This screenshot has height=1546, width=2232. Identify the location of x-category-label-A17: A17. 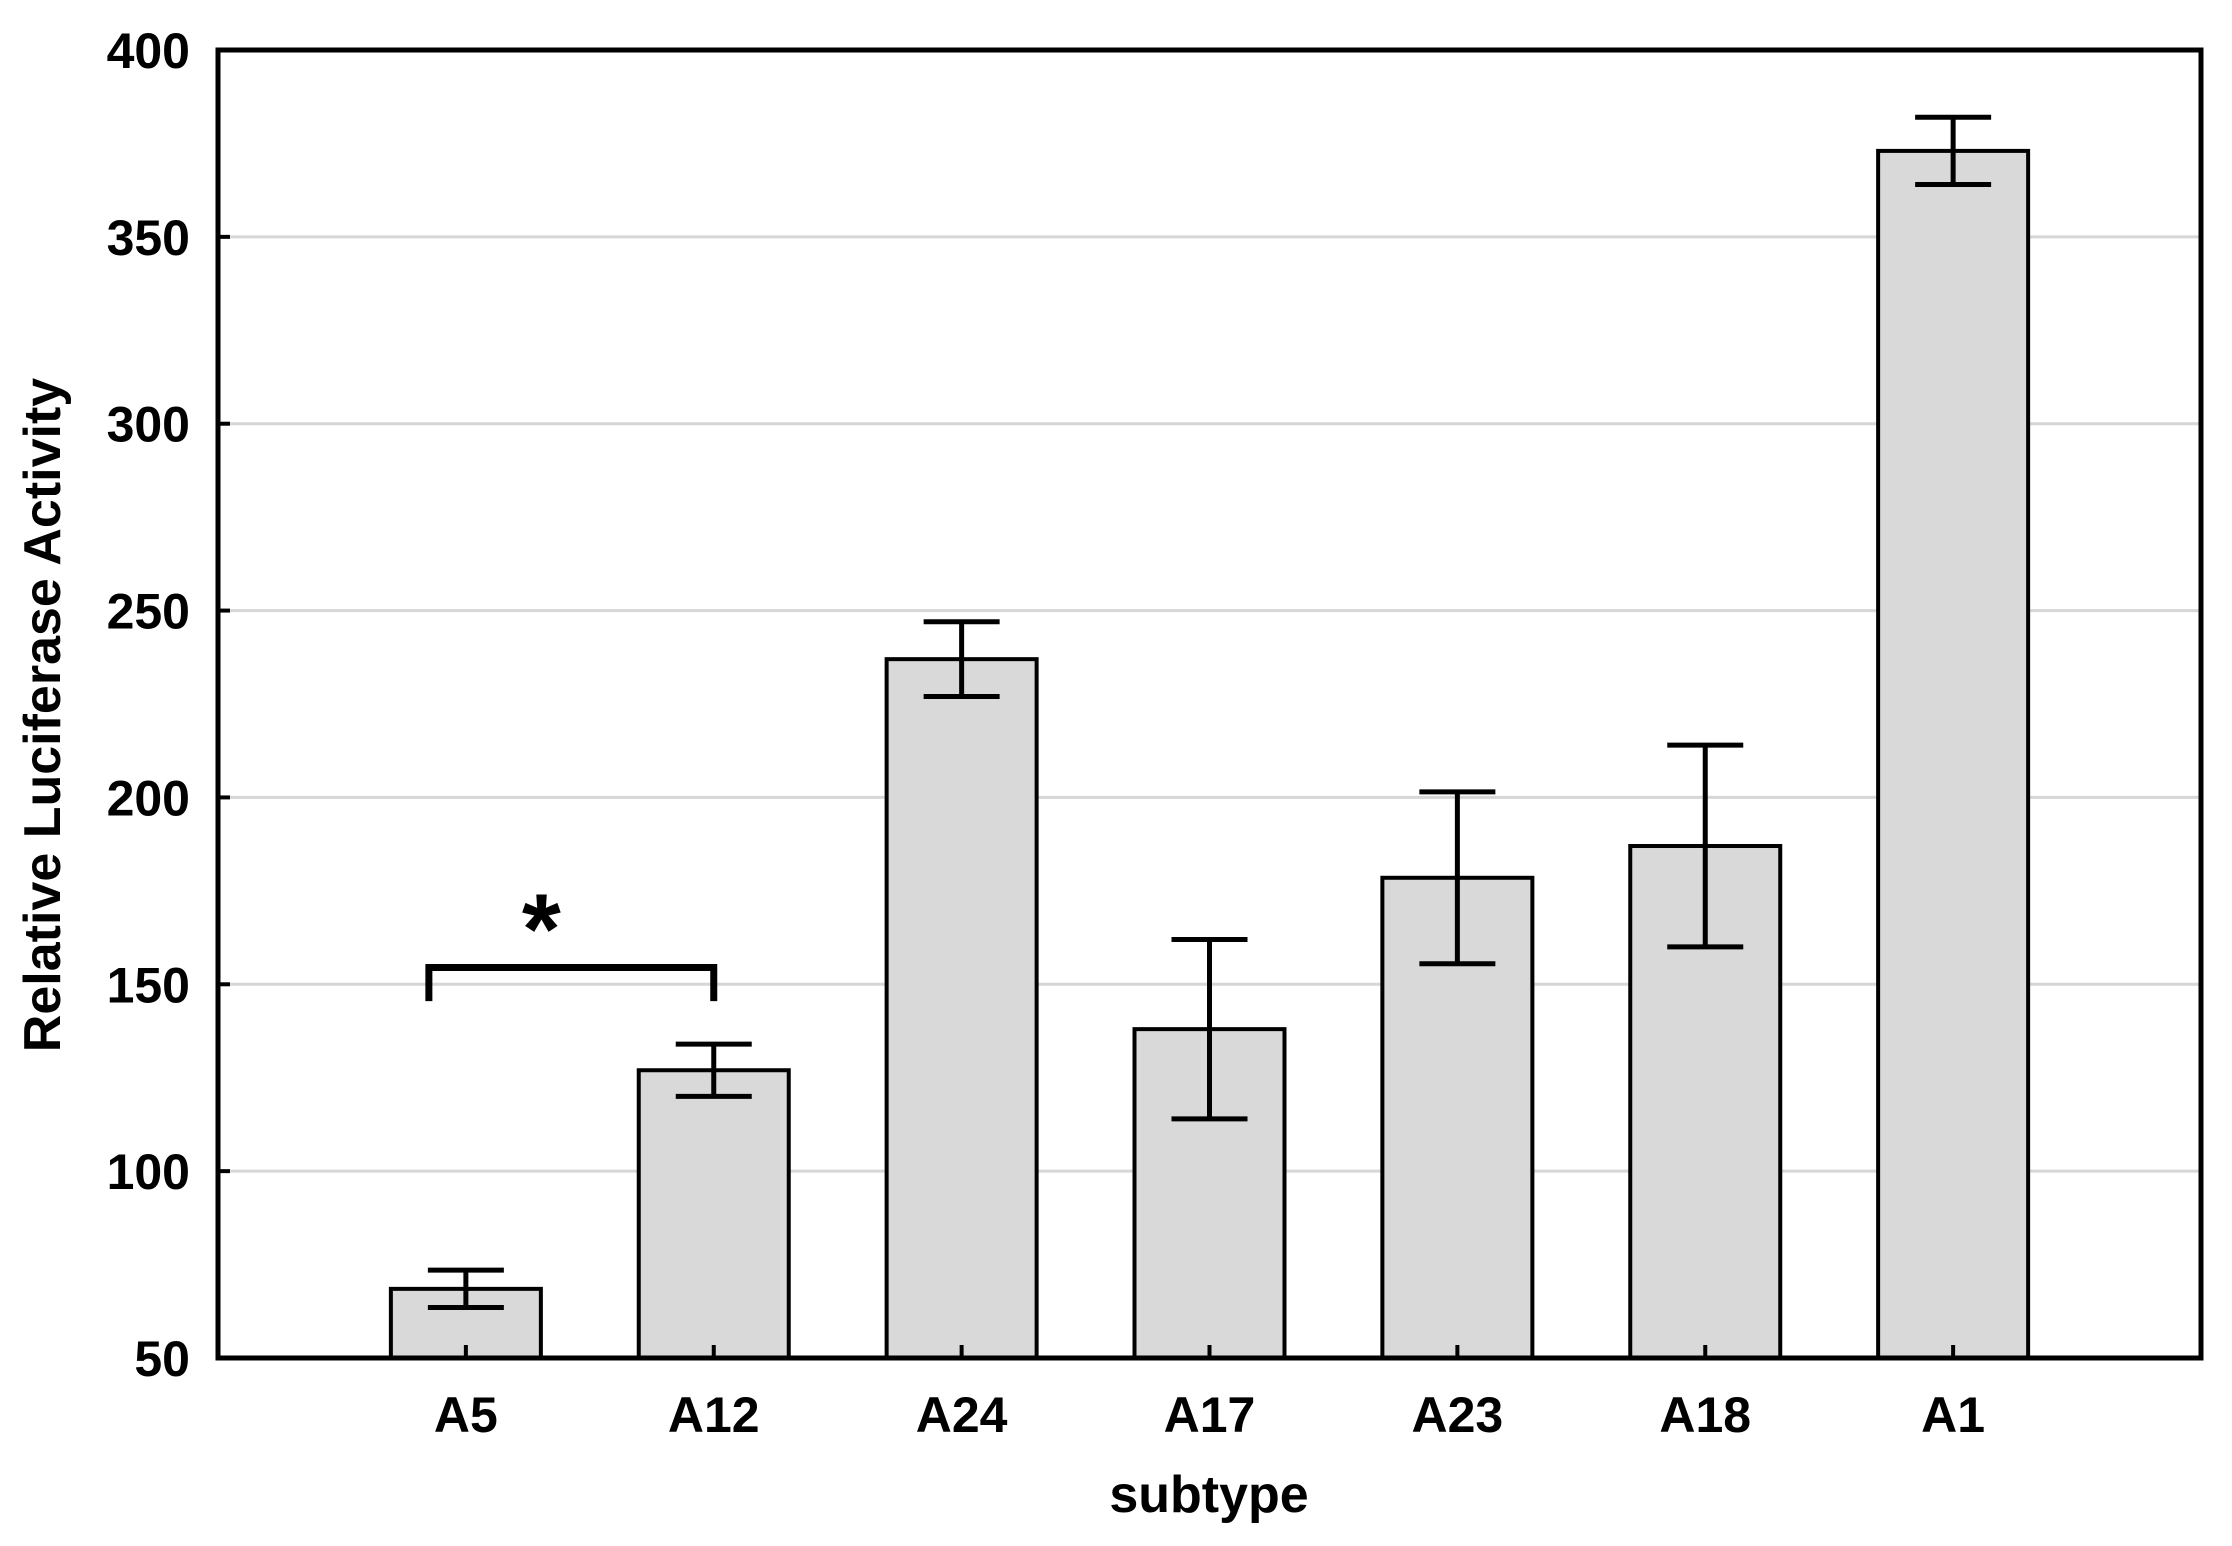
(1210, 1415).